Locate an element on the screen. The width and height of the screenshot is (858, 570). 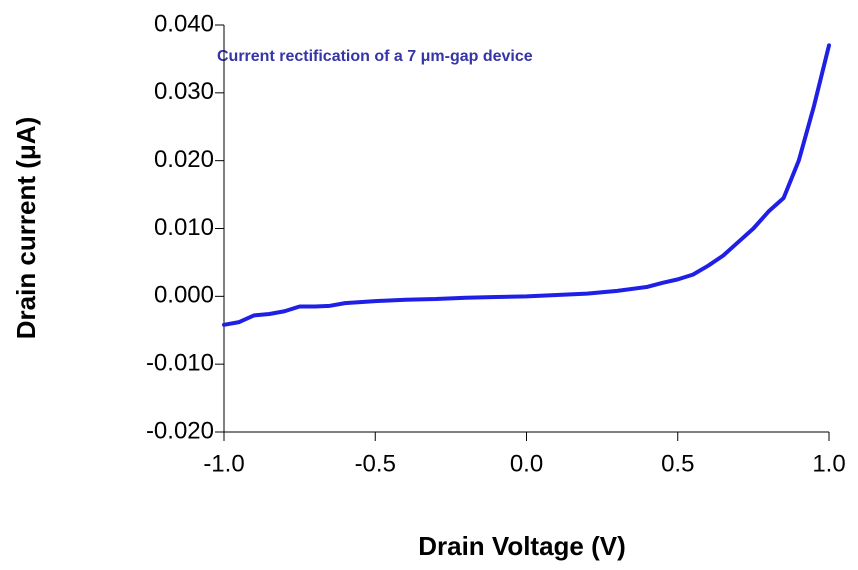
y-tick-label: 0.020 is located at coordinates (184, 159).